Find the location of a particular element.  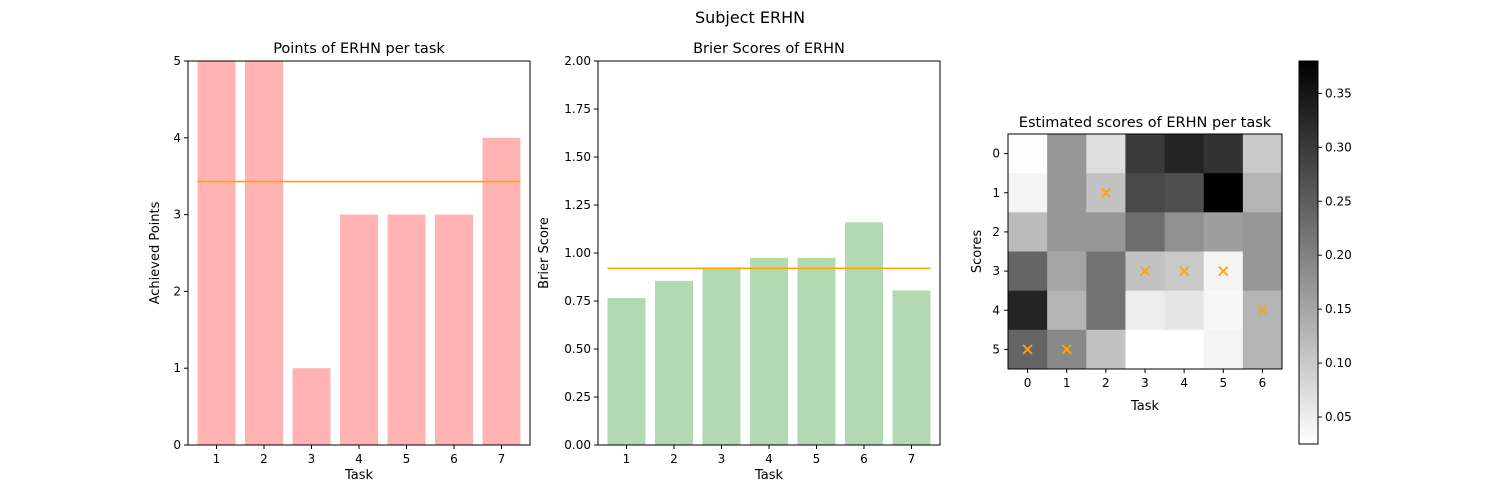

colorbar-scale is located at coordinates (1308, 252).